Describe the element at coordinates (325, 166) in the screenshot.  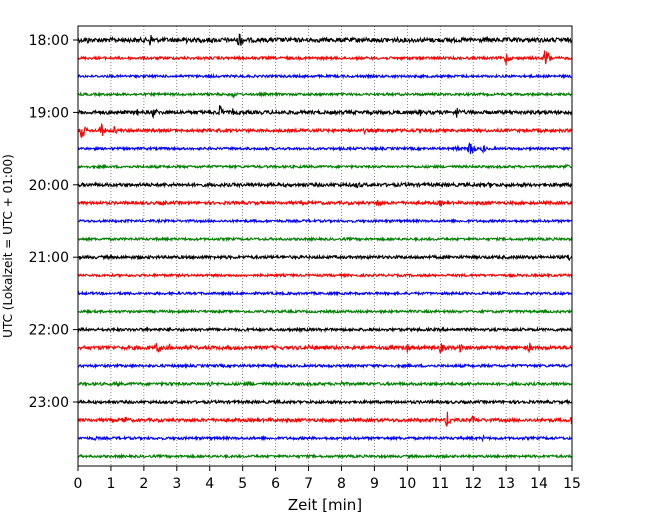
I see `trace-1945` at that location.